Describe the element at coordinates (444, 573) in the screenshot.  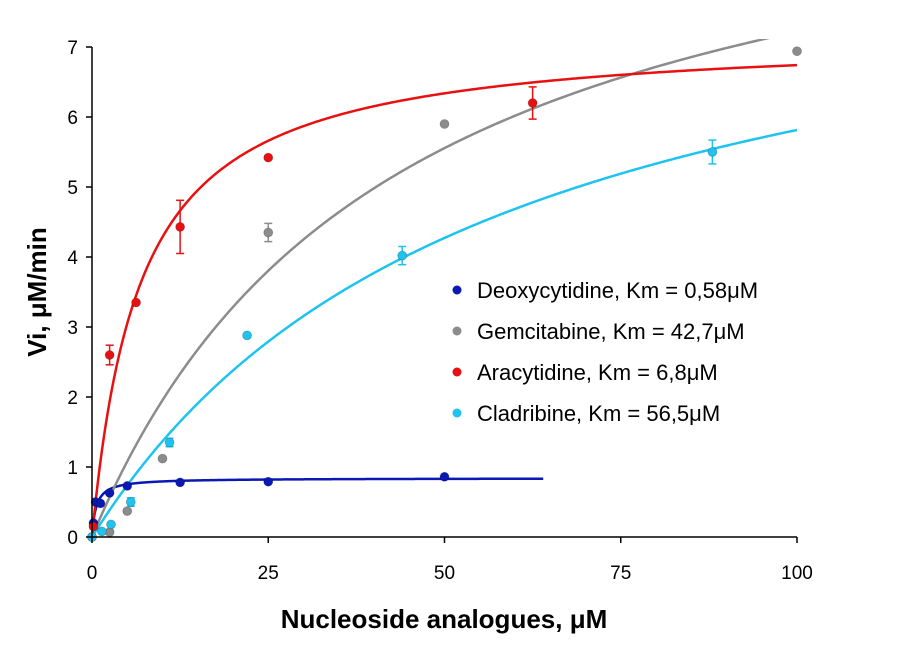
I see `x-tick-label: 50` at that location.